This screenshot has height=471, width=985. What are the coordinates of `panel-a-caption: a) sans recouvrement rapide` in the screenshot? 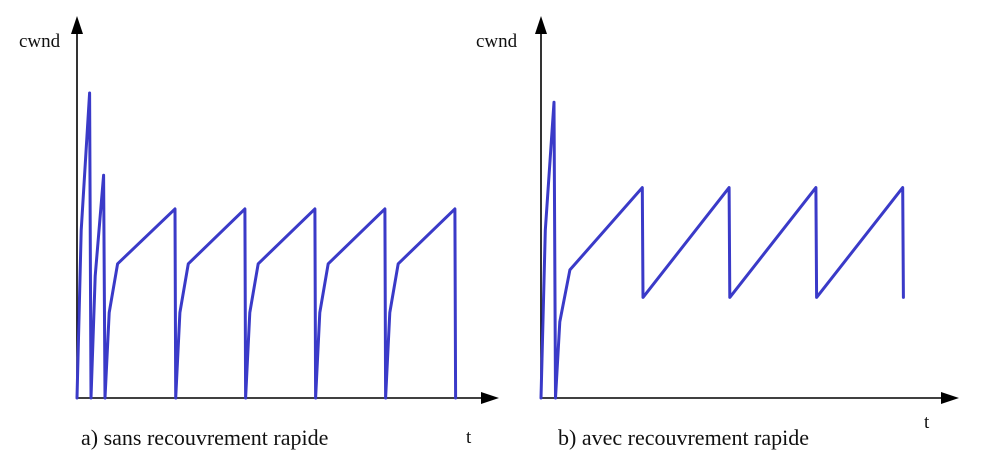 It's located at (204, 437).